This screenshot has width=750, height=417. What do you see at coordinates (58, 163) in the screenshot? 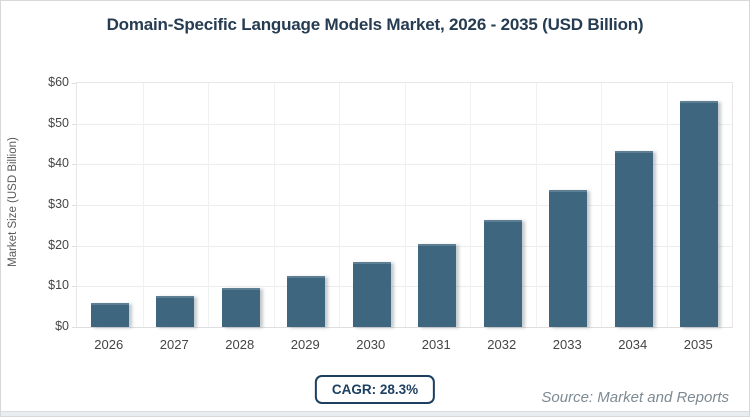
I see `y-tick-label: $40` at bounding box center [58, 163].